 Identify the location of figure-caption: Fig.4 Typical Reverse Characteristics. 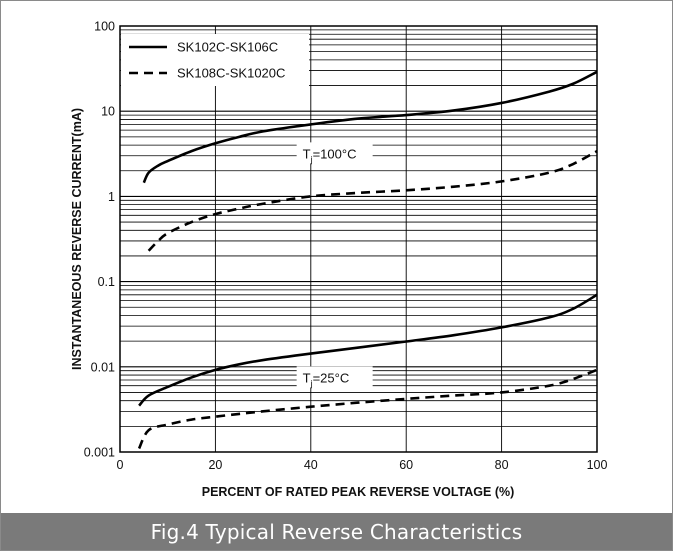
(336, 531).